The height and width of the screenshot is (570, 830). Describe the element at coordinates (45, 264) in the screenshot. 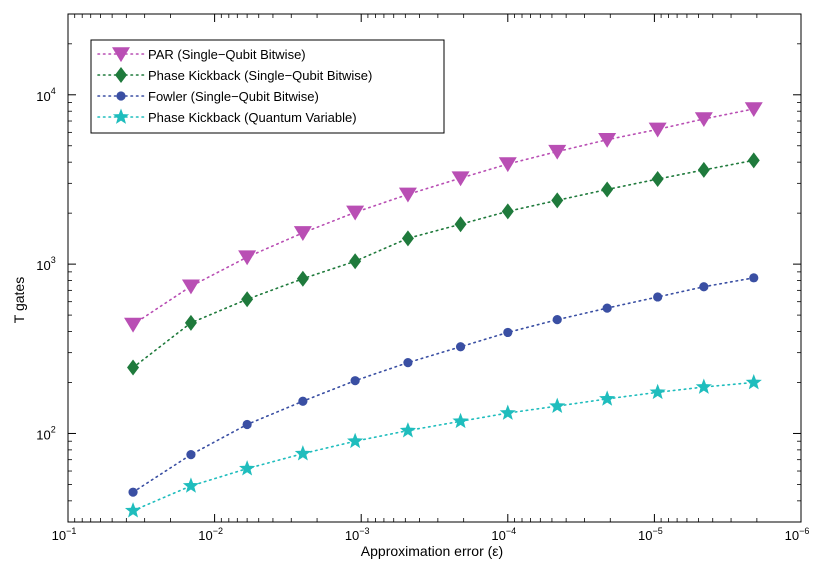

I see `y-tick-label: 10³` at that location.